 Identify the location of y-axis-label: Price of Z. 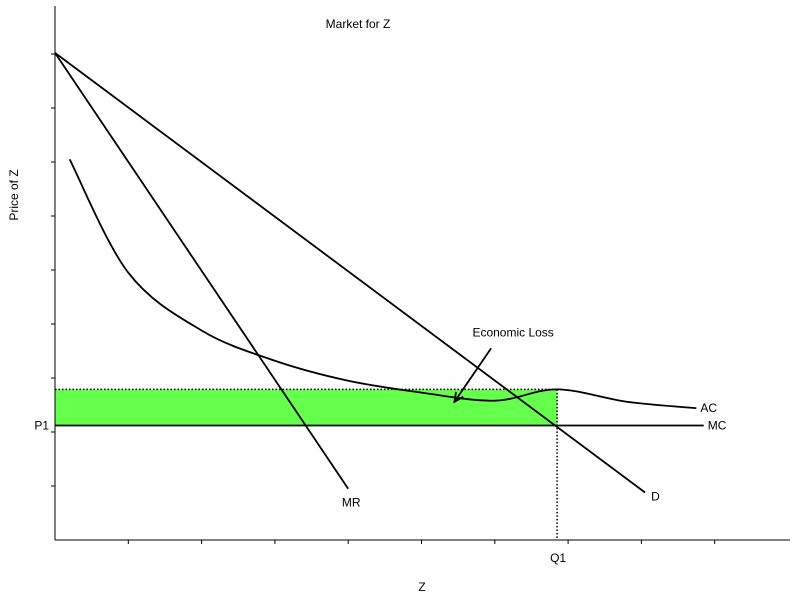
(14, 194).